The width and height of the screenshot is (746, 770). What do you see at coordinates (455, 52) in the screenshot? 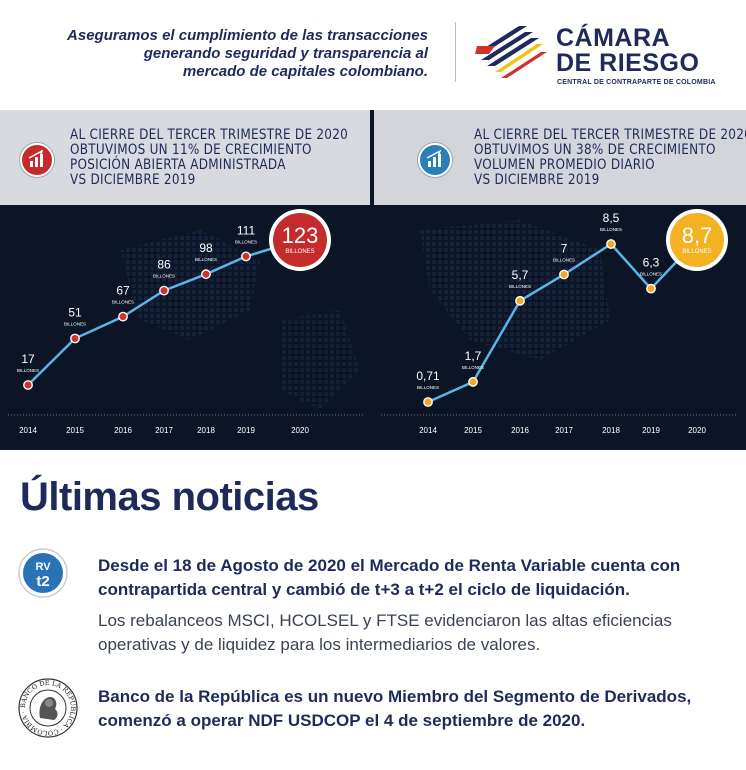
I see `header-divider` at bounding box center [455, 52].